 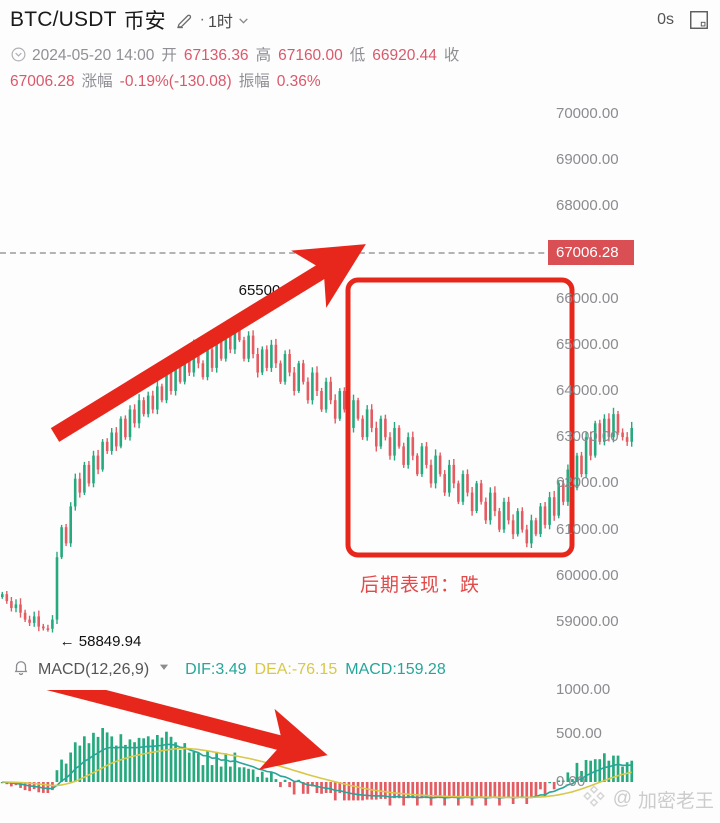 What do you see at coordinates (460, 417) in the screenshot?
I see `decline-highlight-box` at bounding box center [460, 417].